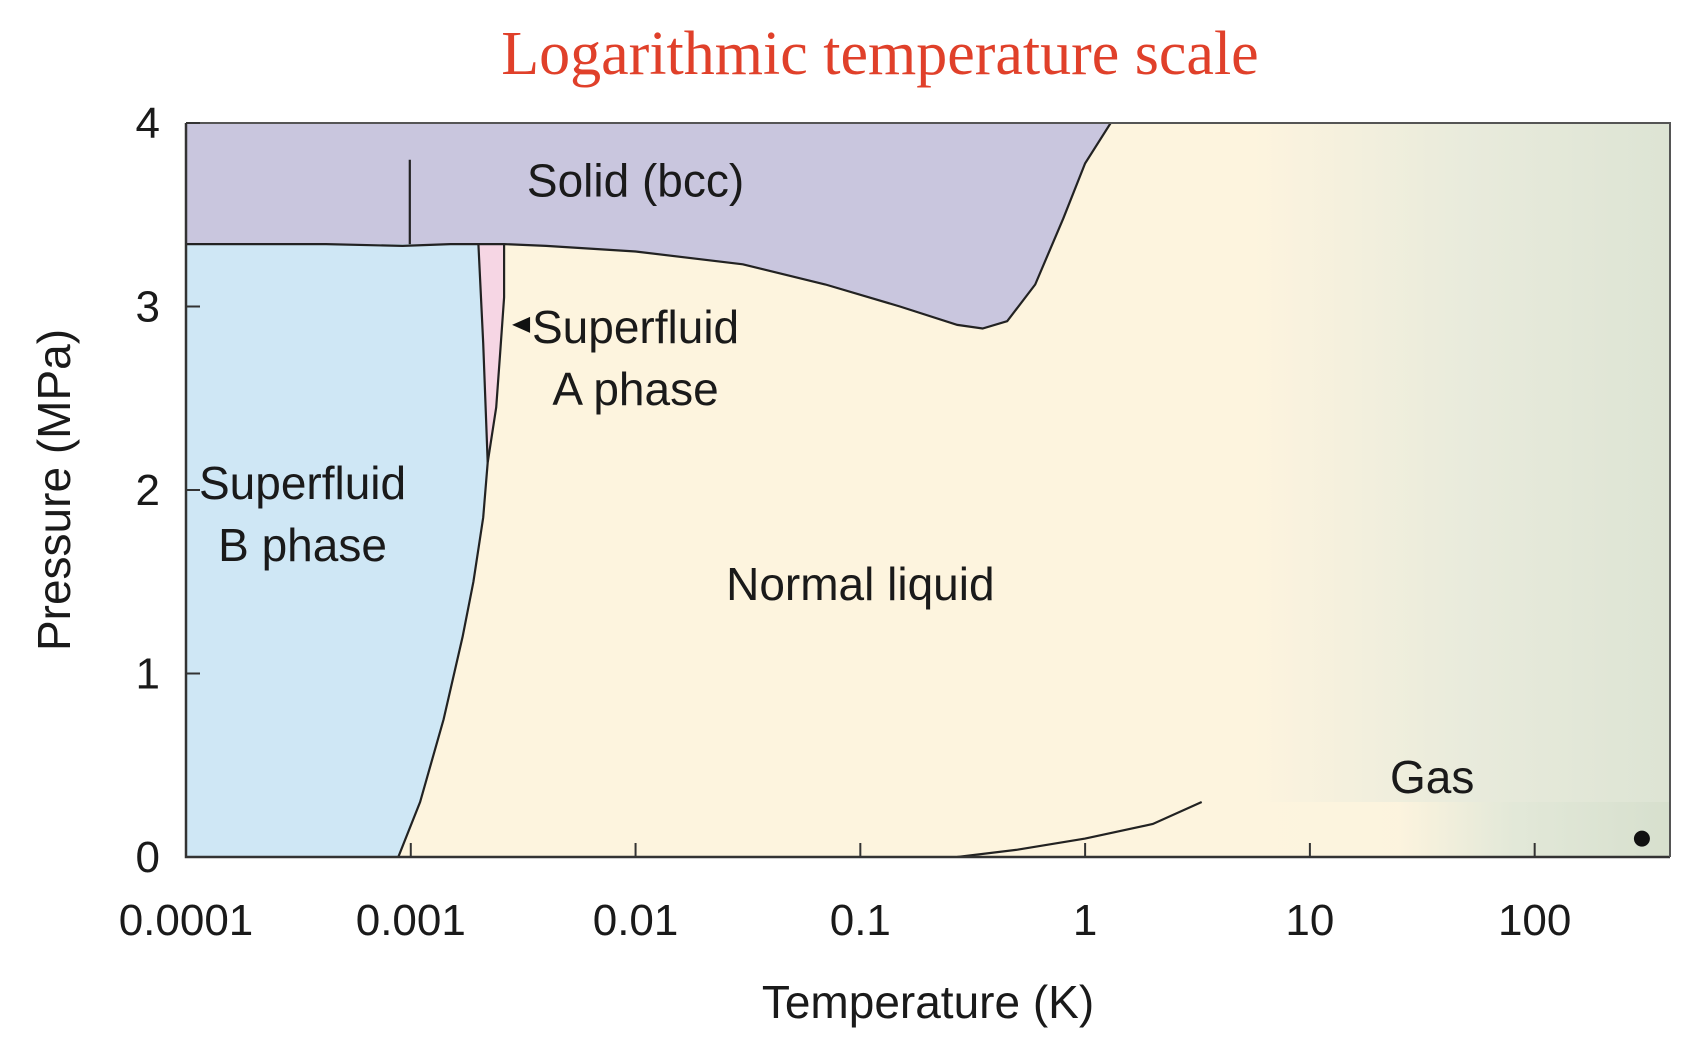 The height and width of the screenshot is (1046, 1688). I want to click on x-axis-label: Temperature (K), so click(928, 1002).